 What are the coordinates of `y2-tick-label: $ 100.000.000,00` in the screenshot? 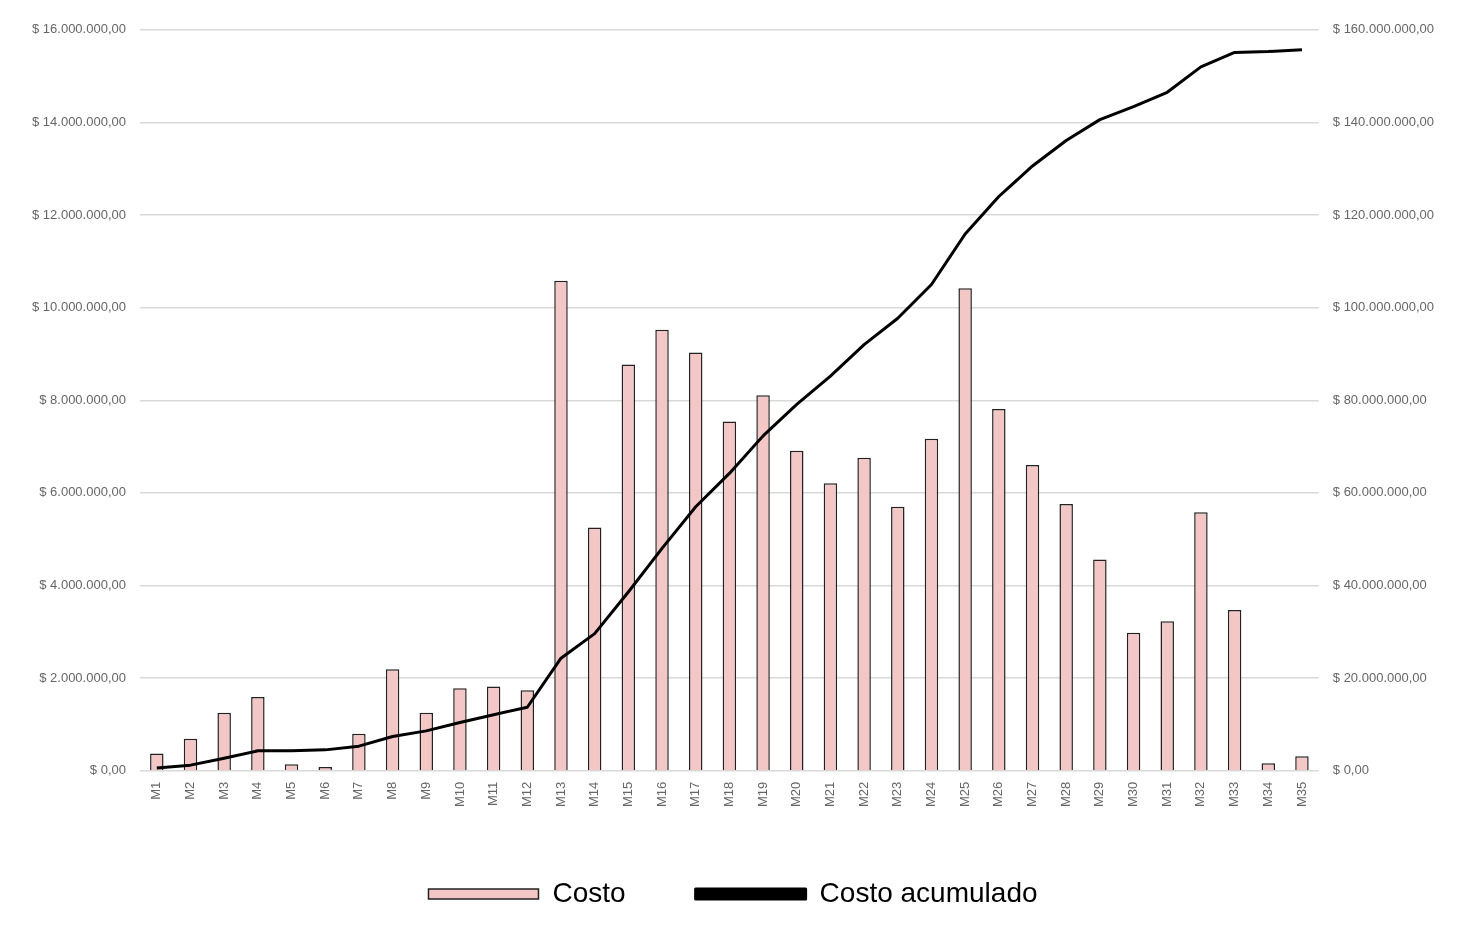 It's located at (1383, 307).